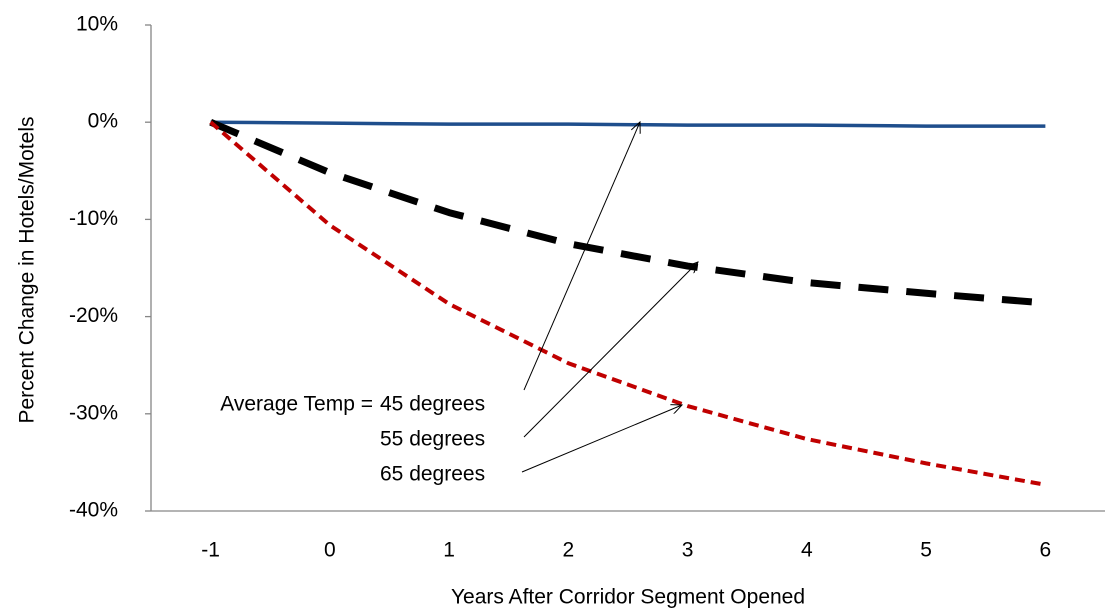  What do you see at coordinates (93, 315) in the screenshot?
I see `y-tick-label: -20%` at bounding box center [93, 315].